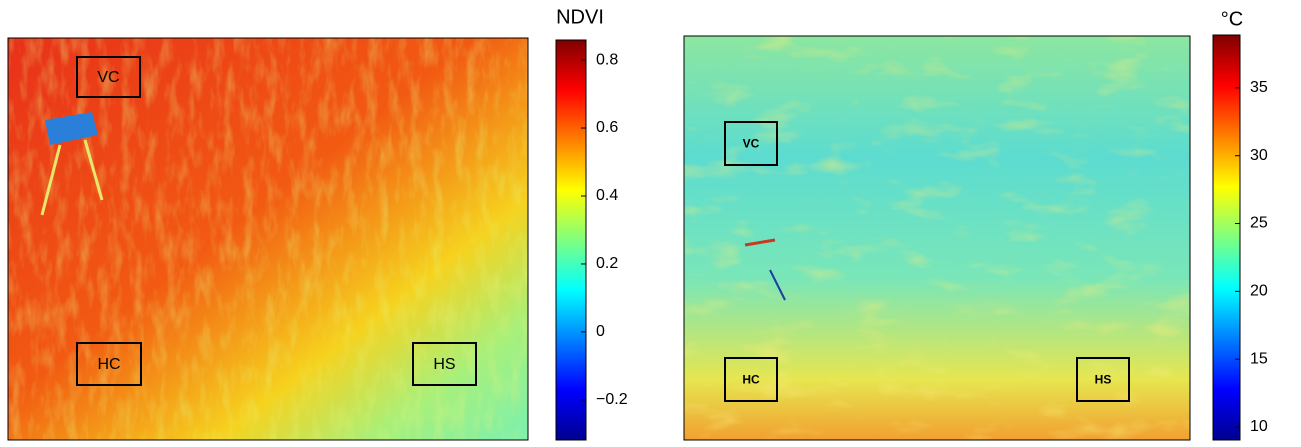  What do you see at coordinates (607, 127) in the screenshot?
I see `colorbar-tick-label: 0.6` at bounding box center [607, 127].